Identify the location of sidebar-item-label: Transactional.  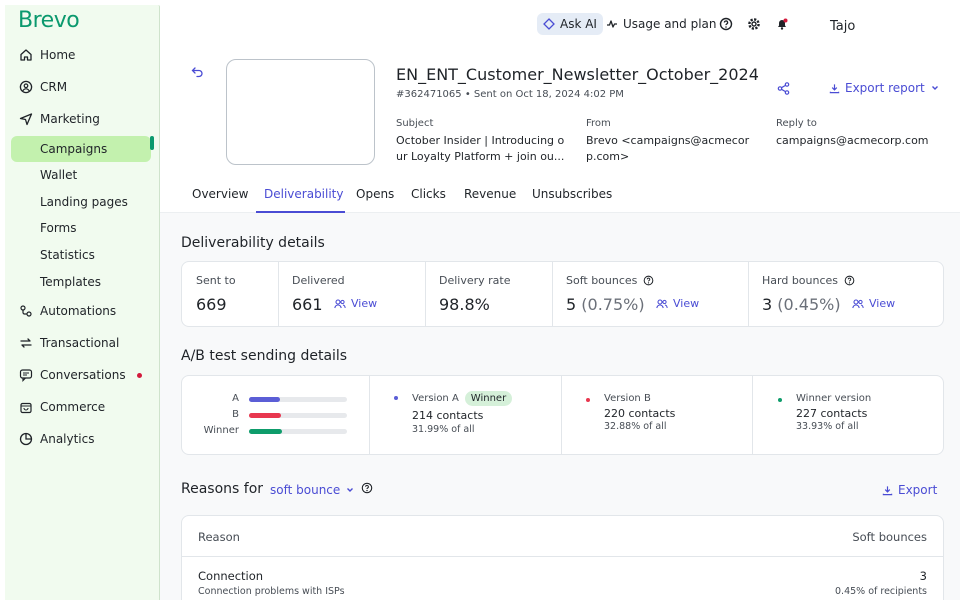
(80, 343).